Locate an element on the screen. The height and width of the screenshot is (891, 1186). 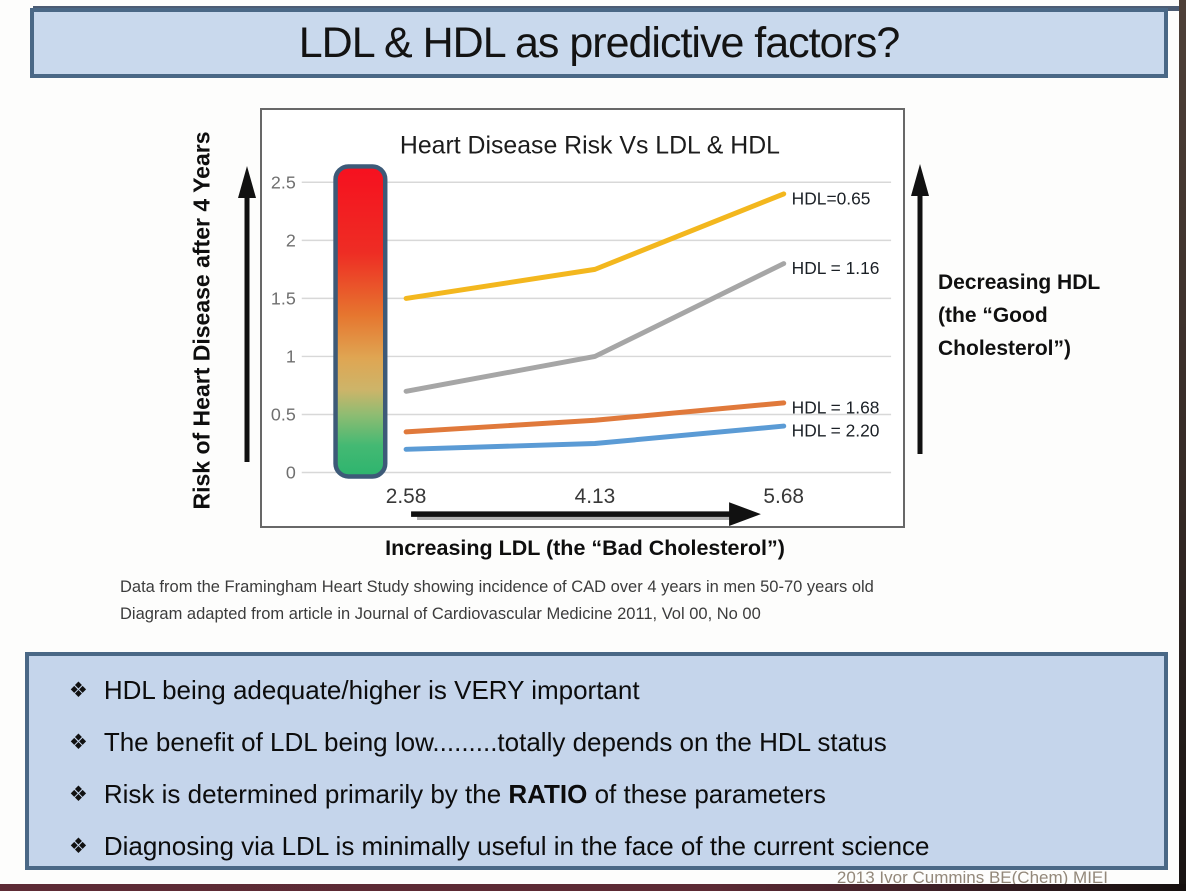
y-axis-label: Risk of Heart Disease after 4 Years is located at coordinates (201, 320).